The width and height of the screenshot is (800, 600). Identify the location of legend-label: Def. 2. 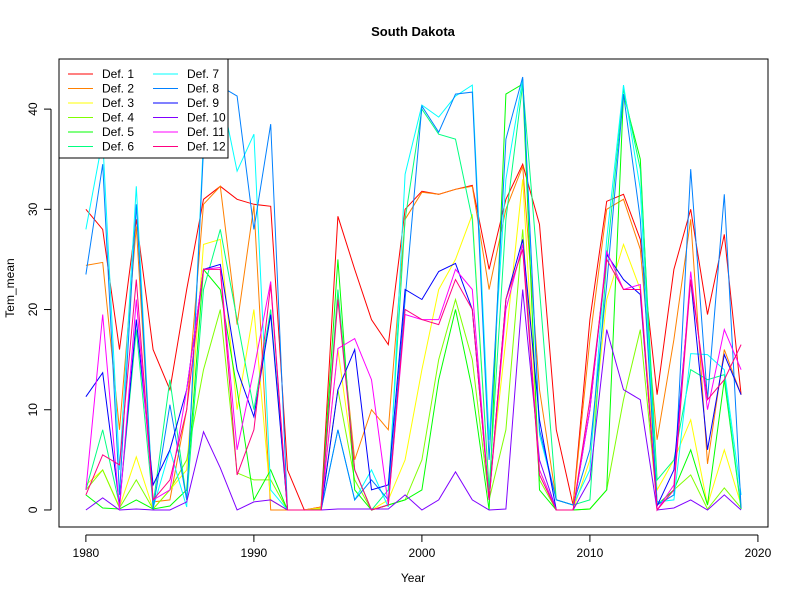
(118, 89).